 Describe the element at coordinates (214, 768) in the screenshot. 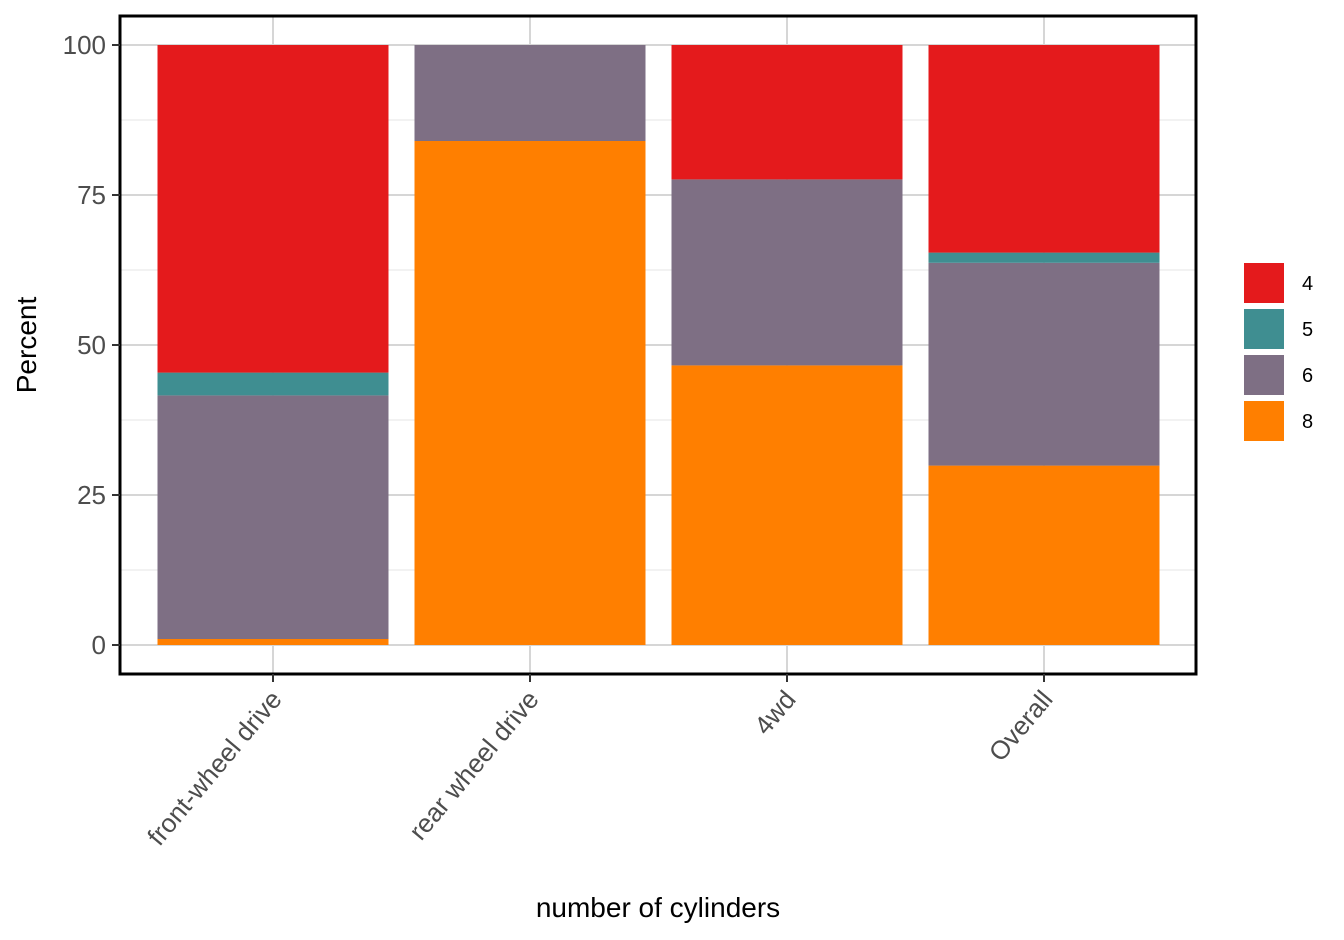

I see `x-tick-label: front-wheel drive` at that location.